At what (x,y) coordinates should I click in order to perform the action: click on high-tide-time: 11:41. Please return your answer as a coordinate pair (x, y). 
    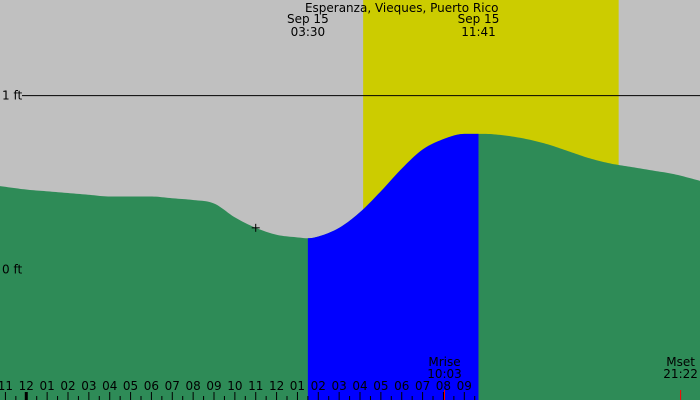
    Looking at the image, I should click on (478, 32).